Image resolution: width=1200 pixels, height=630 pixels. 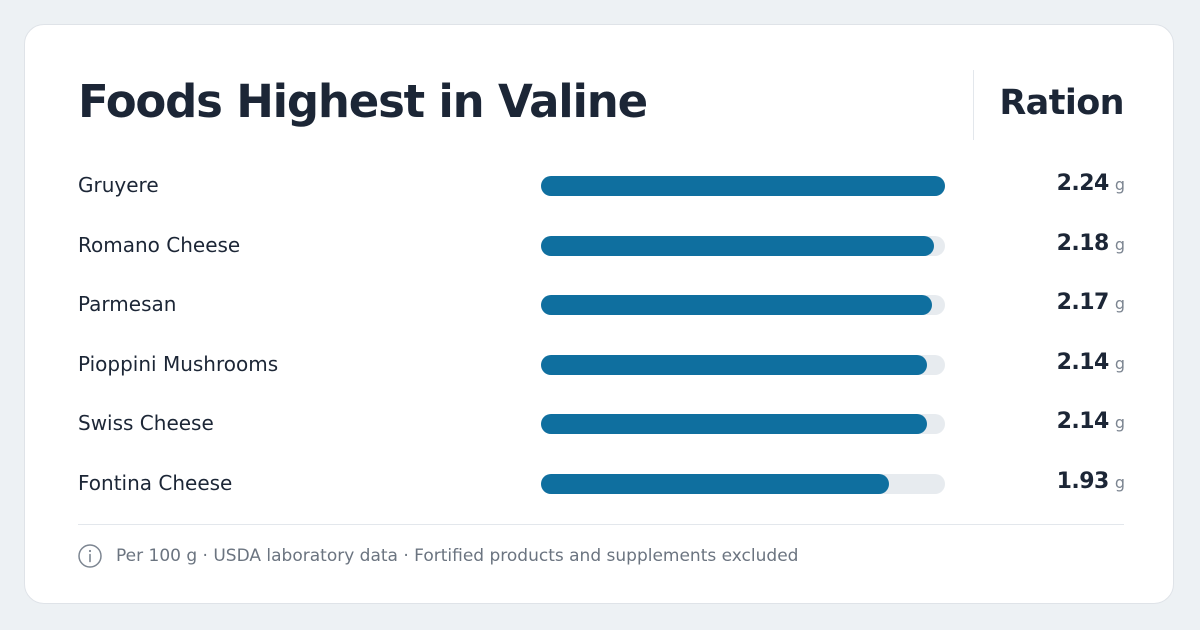 What do you see at coordinates (146, 423) in the screenshot?
I see `bar-category-label: Swiss Cheese` at bounding box center [146, 423].